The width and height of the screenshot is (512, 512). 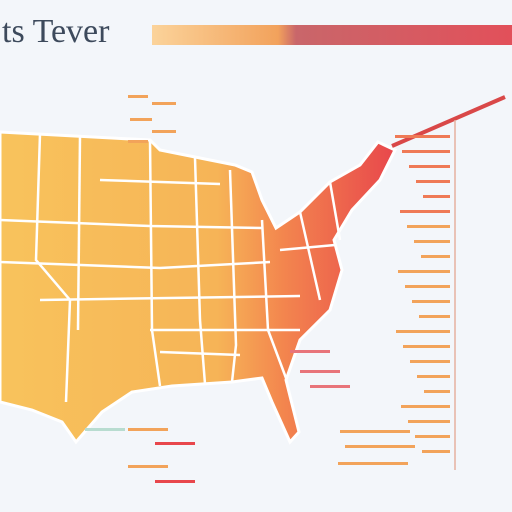 What do you see at coordinates (56, 31) in the screenshot?
I see `title: ts Tever` at bounding box center [56, 31].